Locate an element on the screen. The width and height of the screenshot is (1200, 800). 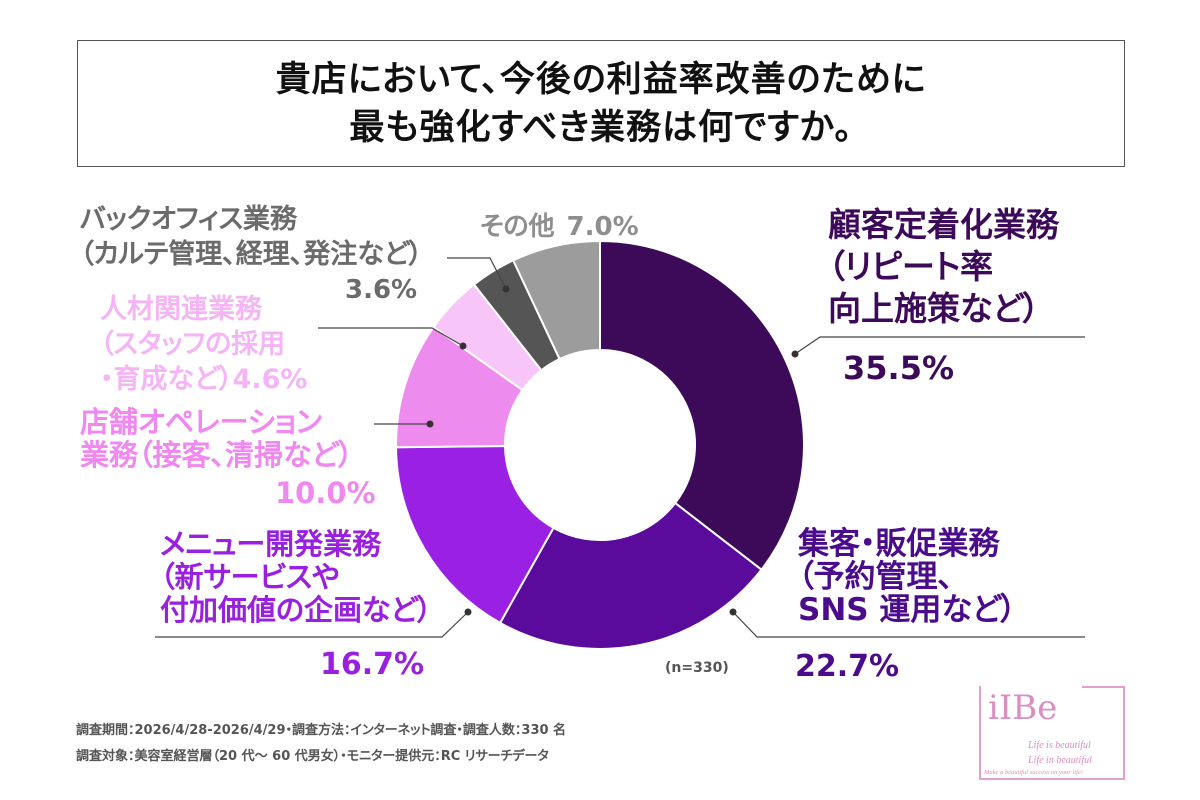
label-hr: 人材関連業務 （スタッフの採用 ・育成など）4.6% is located at coordinates (203, 344).